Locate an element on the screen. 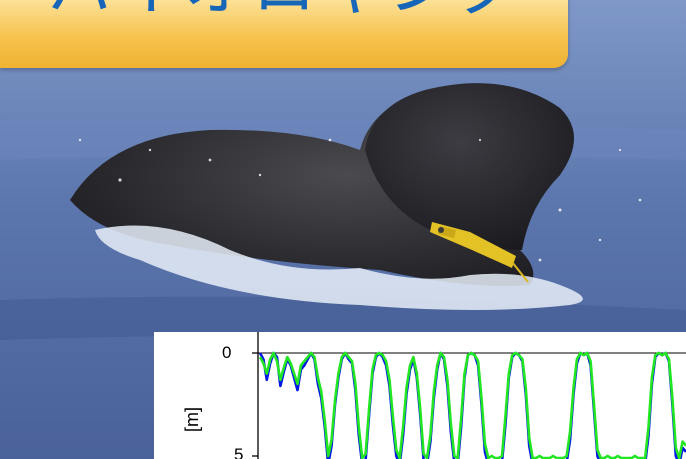 The height and width of the screenshot is (459, 686). water-splash is located at coordinates (339, 267).